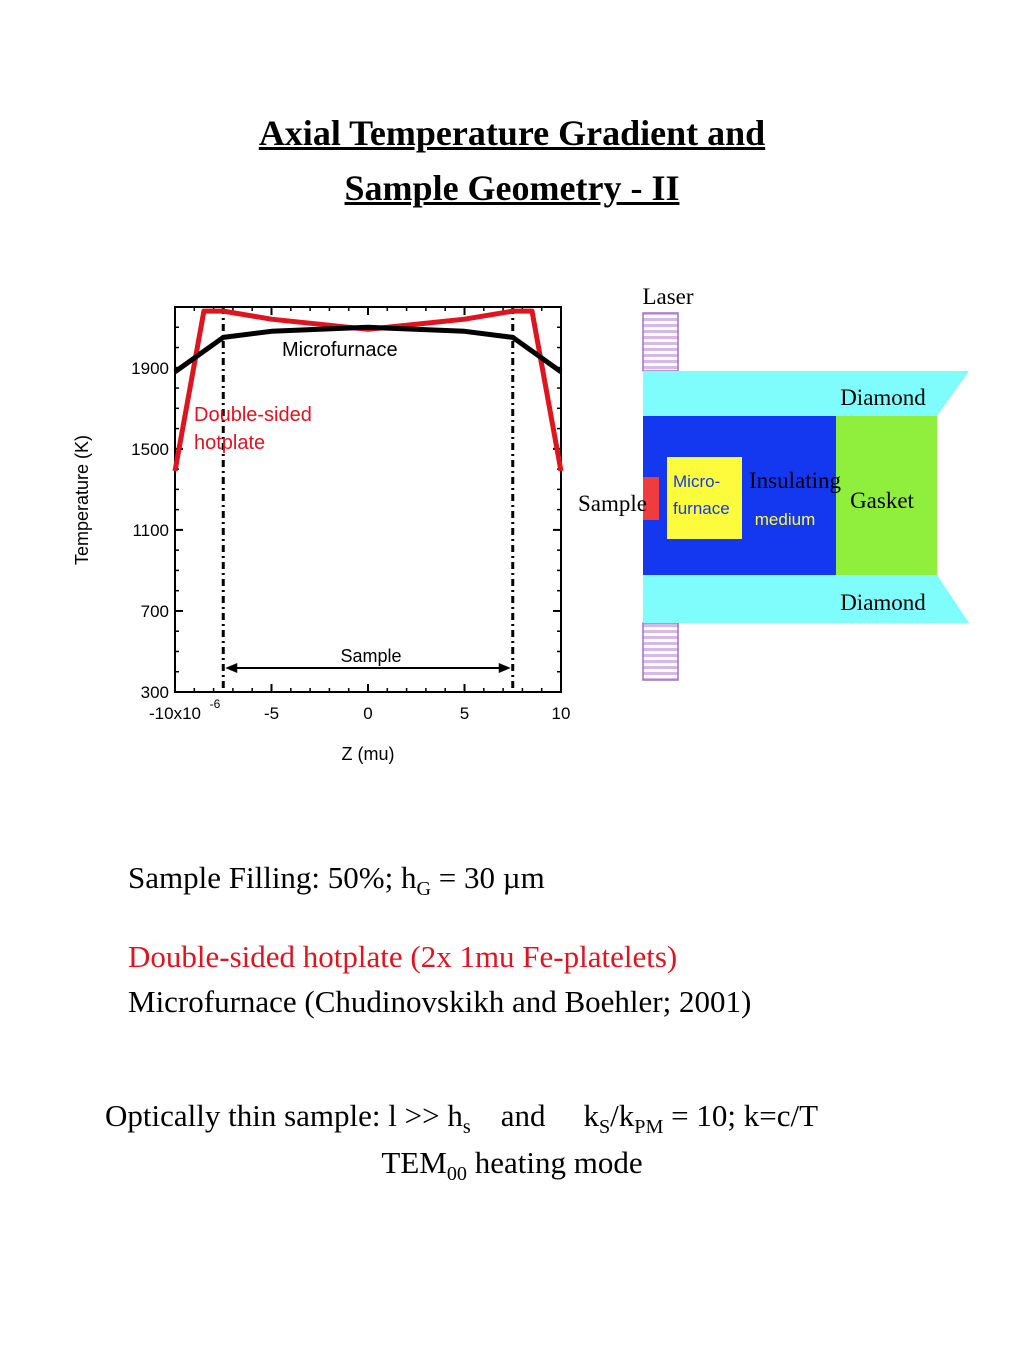 This screenshot has width=1024, height=1365. I want to click on tem-sub: 00, so click(456, 1174).